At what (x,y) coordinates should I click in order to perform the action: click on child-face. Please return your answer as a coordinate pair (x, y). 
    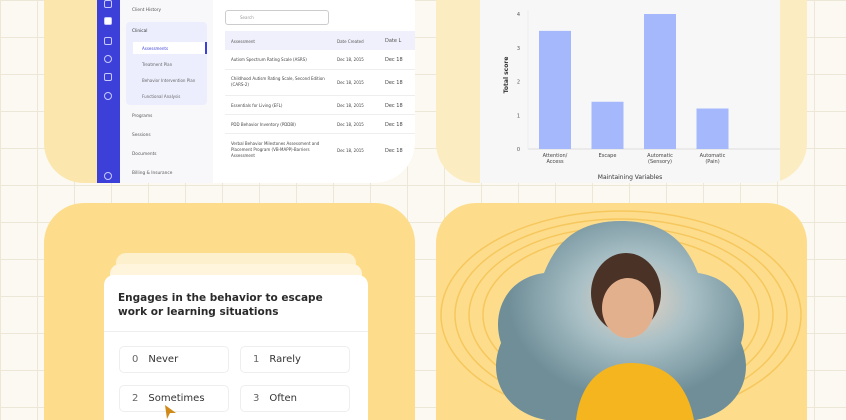
    Looking at the image, I should click on (628, 308).